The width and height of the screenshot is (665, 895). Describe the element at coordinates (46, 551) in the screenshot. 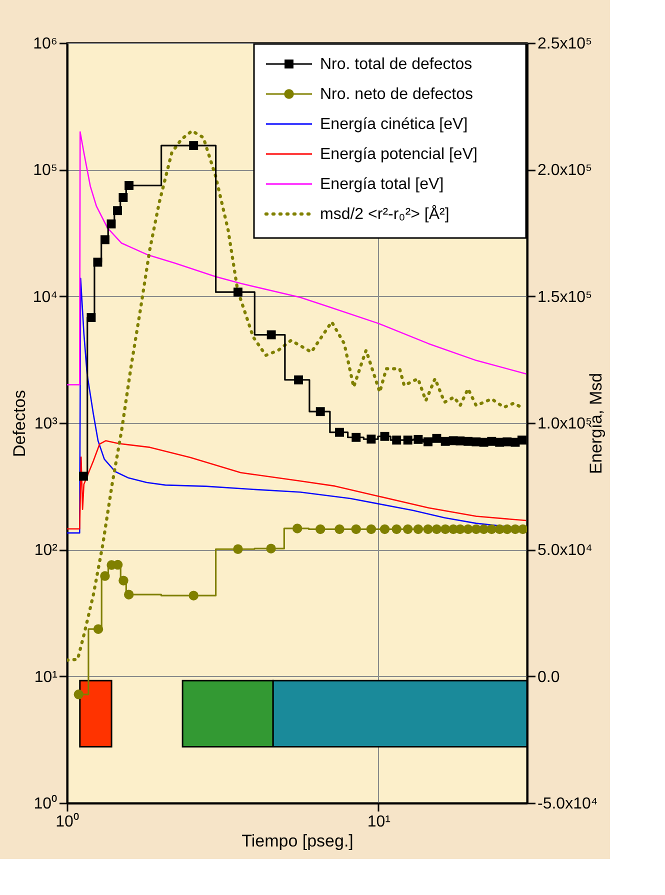

I see `y-tick-label: 10²` at that location.